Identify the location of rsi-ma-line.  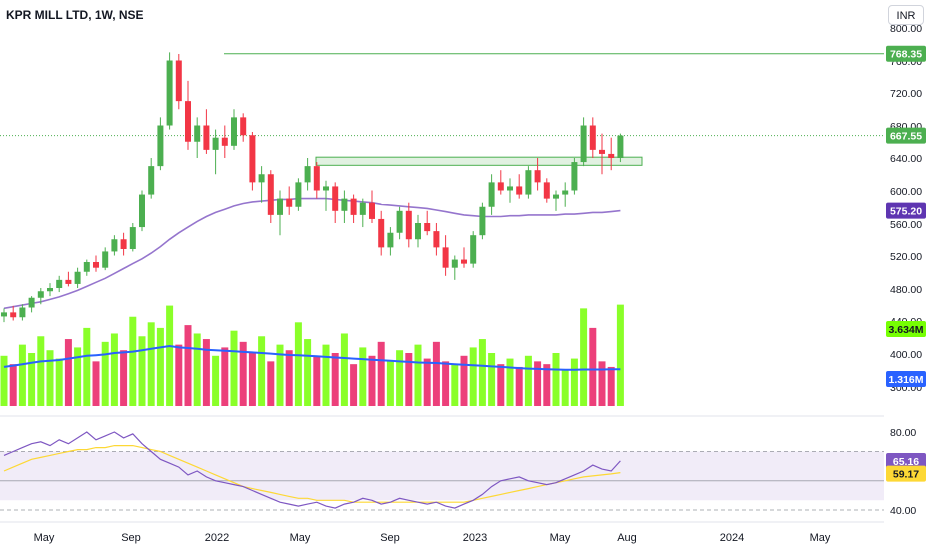
(312, 474).